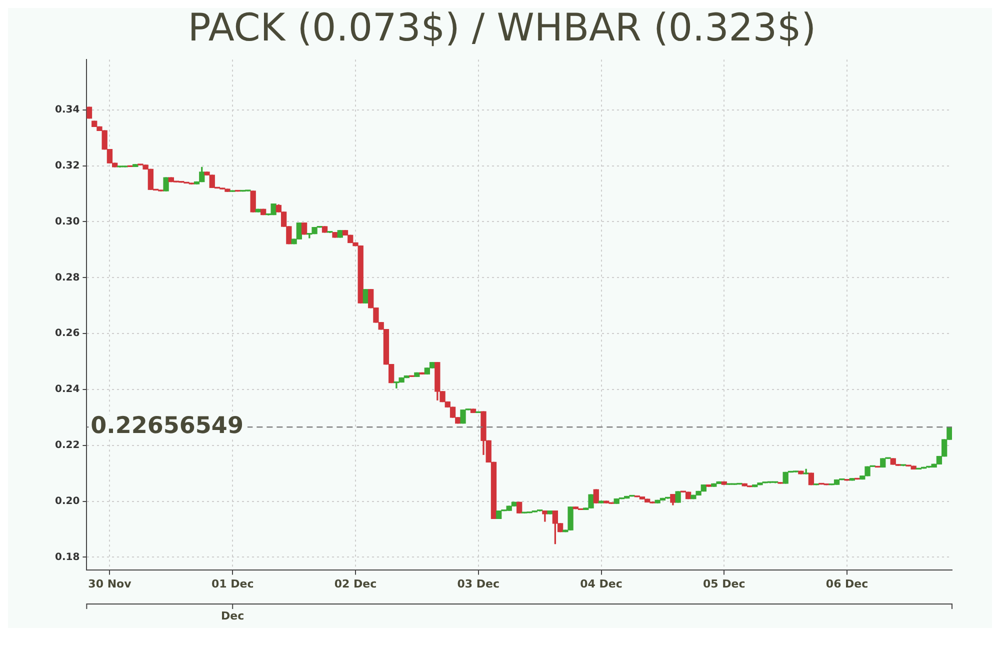 The height and width of the screenshot is (650, 1000). What do you see at coordinates (67, 501) in the screenshot?
I see `y-tick-label: 0.20` at bounding box center [67, 501].